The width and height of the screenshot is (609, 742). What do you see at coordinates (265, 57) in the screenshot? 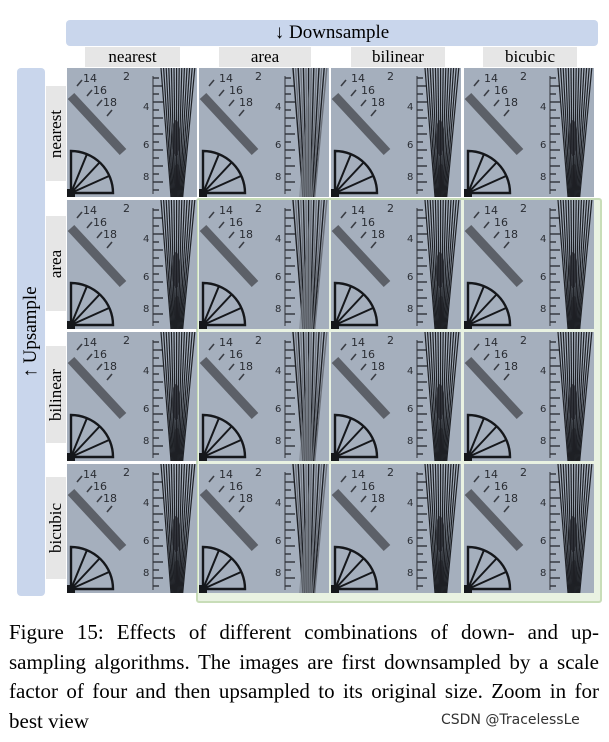
I see `column-label-area: area` at bounding box center [265, 57].